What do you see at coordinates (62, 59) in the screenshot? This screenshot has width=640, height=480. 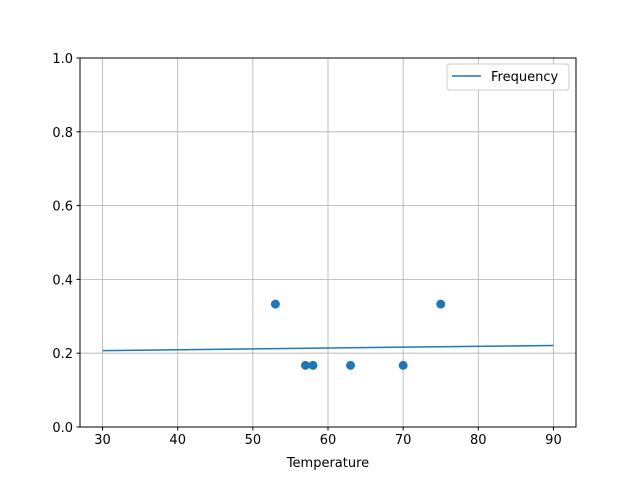 I see `y-tick-label: 1.0` at bounding box center [62, 59].